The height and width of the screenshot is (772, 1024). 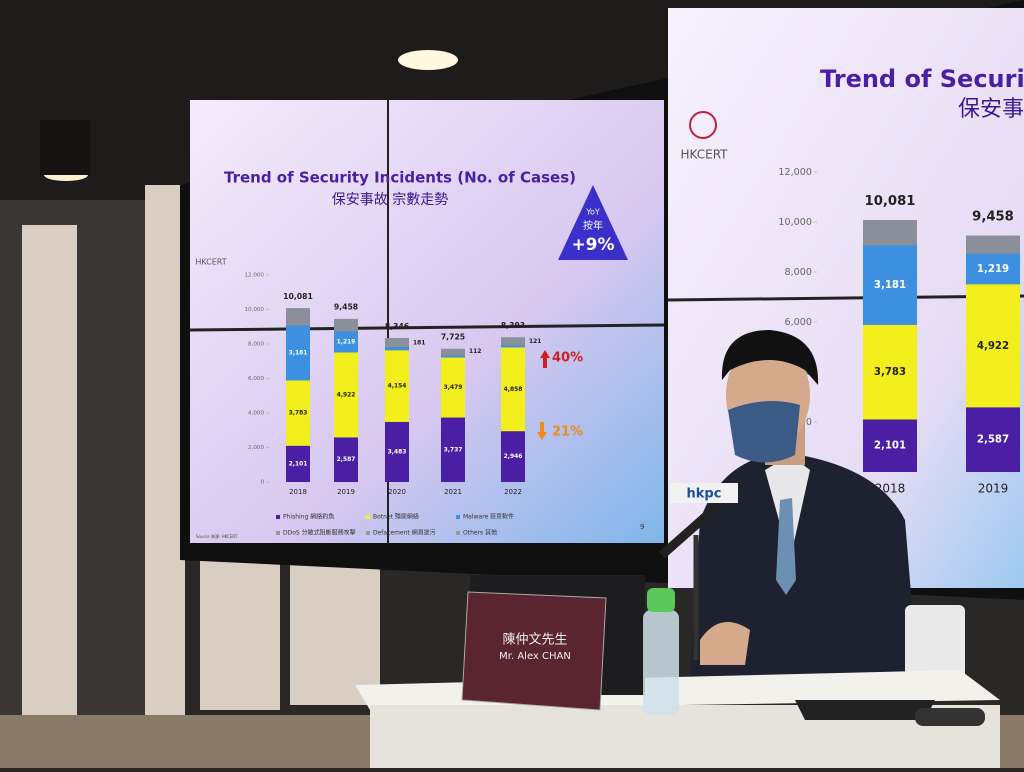 What do you see at coordinates (453, 337) in the screenshot?
I see `total-label: 7,725` at bounding box center [453, 337].